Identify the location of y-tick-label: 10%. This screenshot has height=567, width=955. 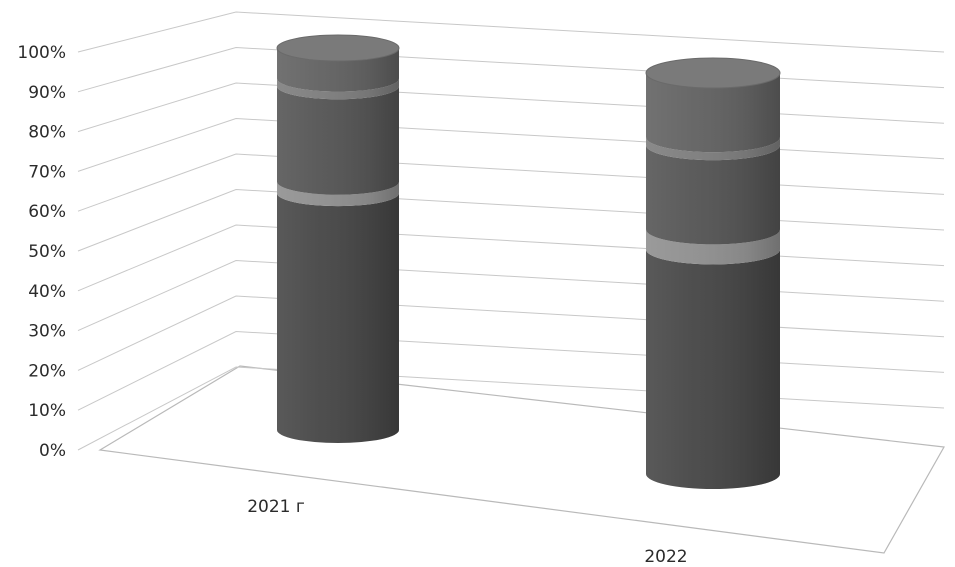
(47, 411).